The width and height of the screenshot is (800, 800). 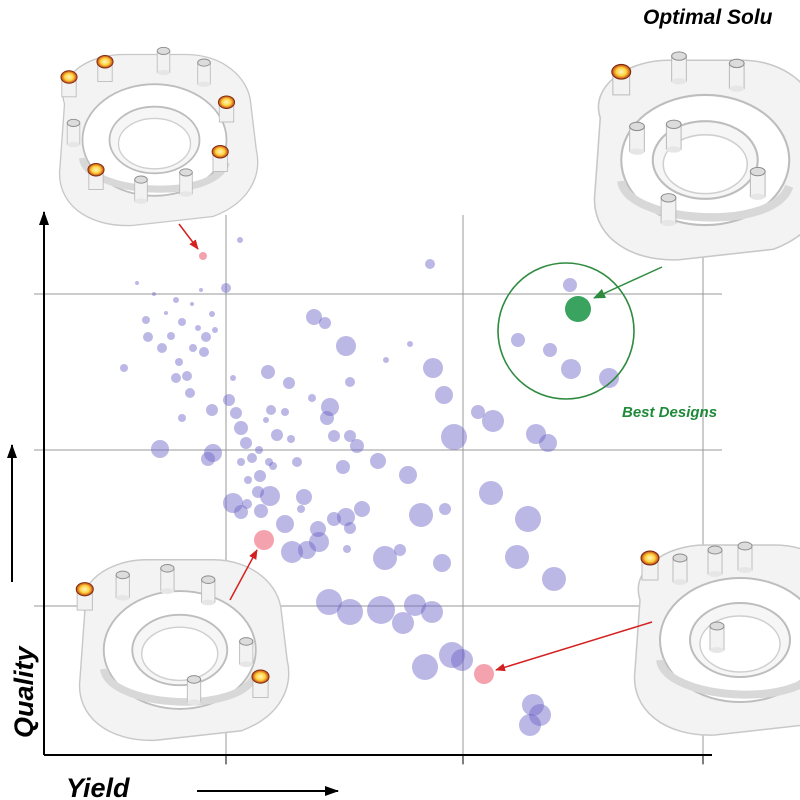 I want to click on turbine-part-icon-bottom-left, so click(x=181, y=650).